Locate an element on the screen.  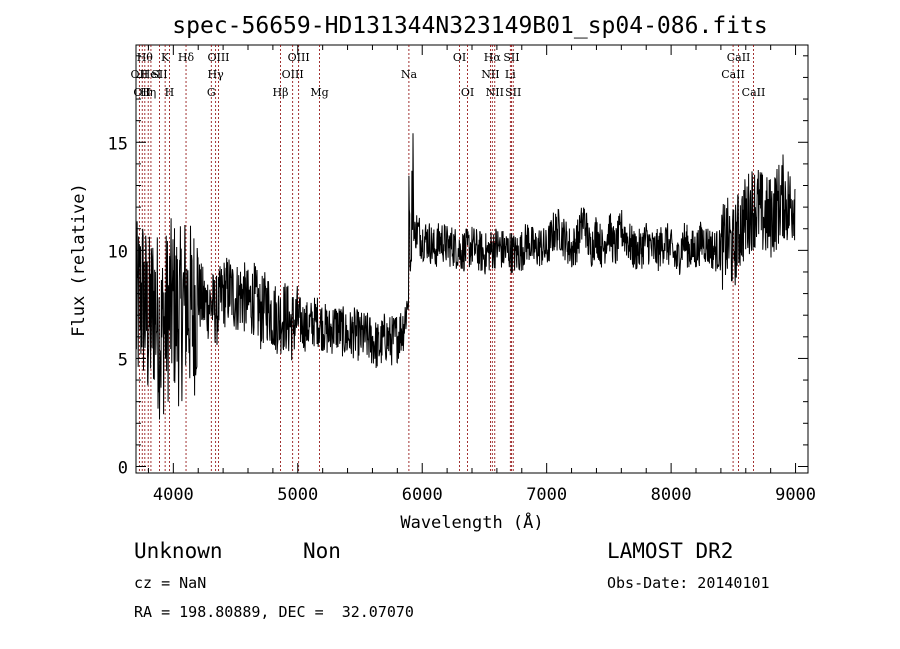
x-tick-label: 4000 is located at coordinates (173, 495).